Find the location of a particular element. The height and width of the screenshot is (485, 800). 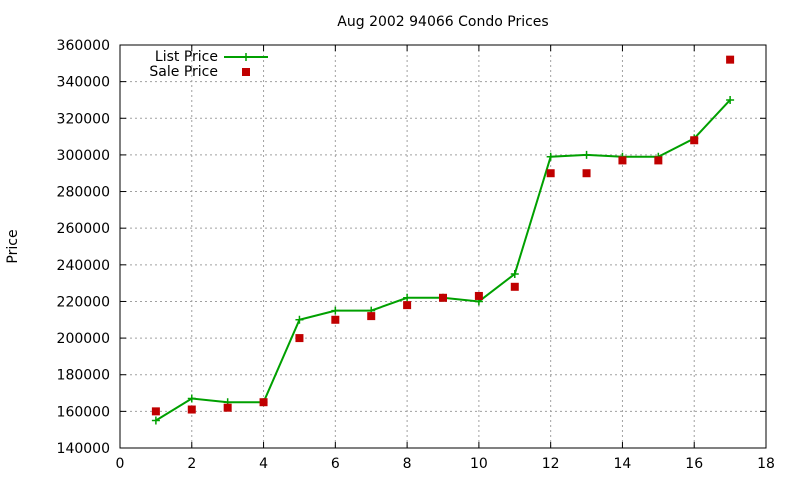

y-tick-label: 320000 is located at coordinates (83, 119).